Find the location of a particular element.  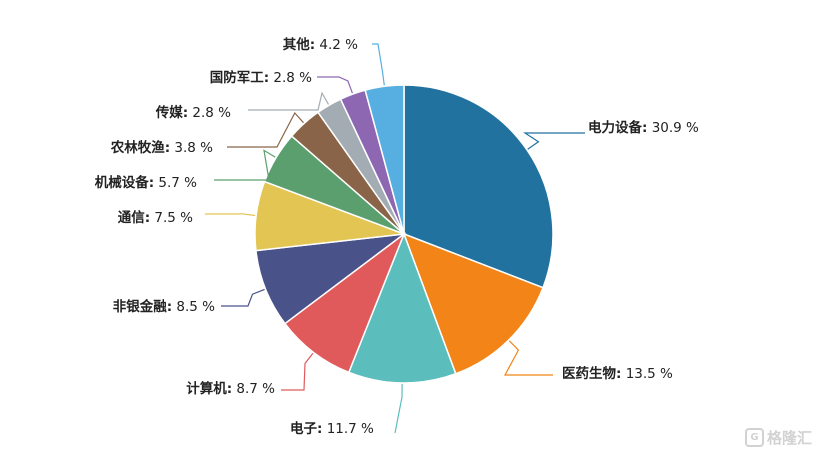

data-label-slice-8: 农林牧渔: 3.8 % is located at coordinates (161, 147).